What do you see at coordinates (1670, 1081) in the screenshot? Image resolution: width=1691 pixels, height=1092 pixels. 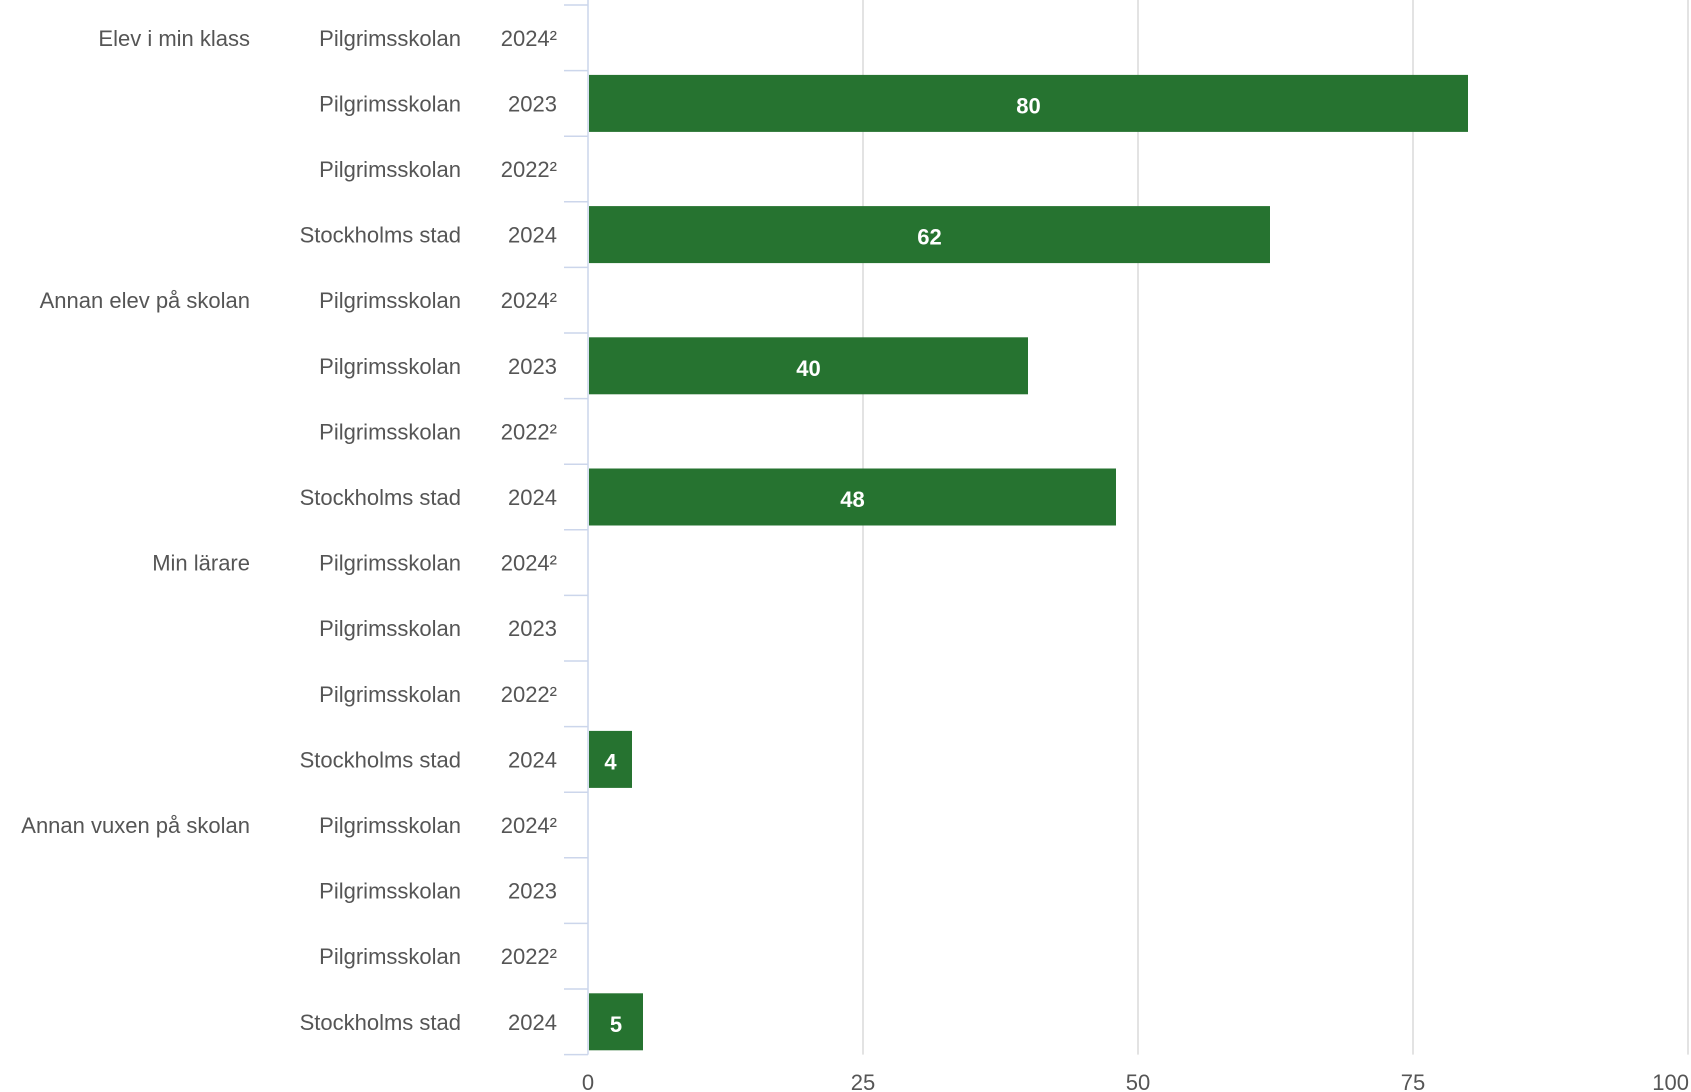 I see `x-tick-label: 100` at bounding box center [1670, 1081].